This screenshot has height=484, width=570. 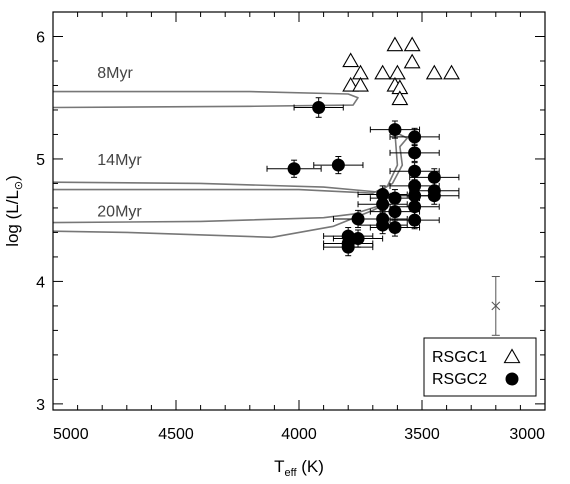 What do you see at coordinates (19, 185) in the screenshot?
I see `y-axis-label-sub: ⊙` at bounding box center [19, 185].